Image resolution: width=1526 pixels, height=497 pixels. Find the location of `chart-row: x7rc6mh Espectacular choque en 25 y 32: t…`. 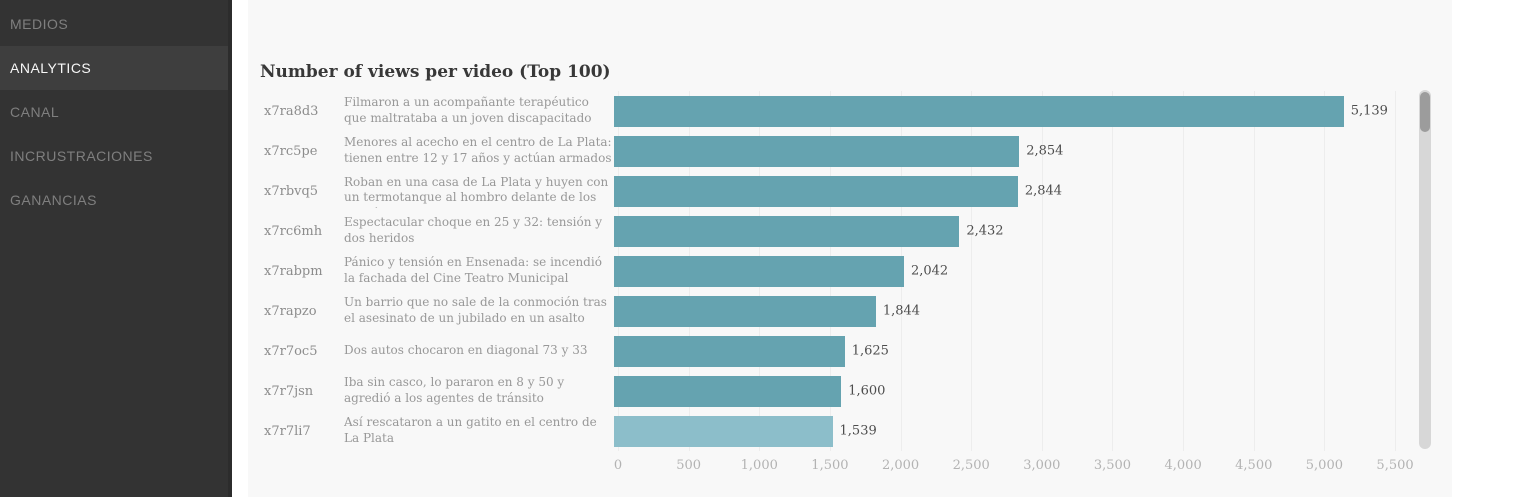

chart-row: x7rc6mh Espectacular choque en 25 y 32: t… is located at coordinates (856, 231).